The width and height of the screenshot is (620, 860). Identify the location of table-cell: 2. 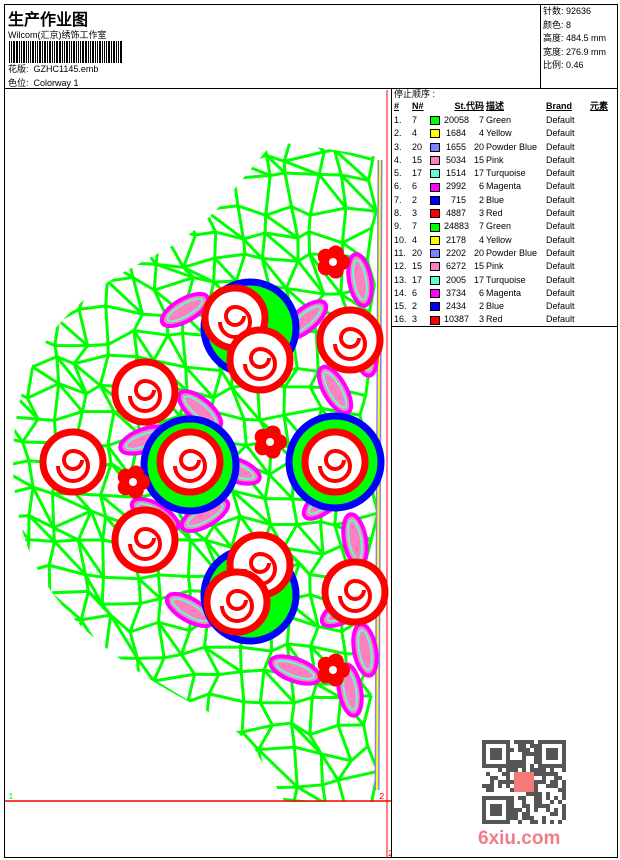
(415, 199).